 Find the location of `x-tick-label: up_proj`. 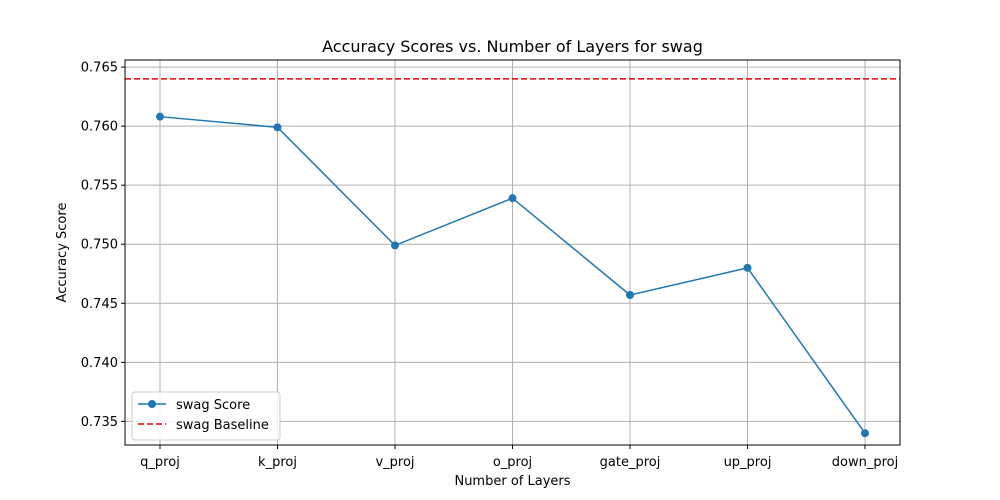

x-tick-label: up_proj is located at coordinates (748, 462).